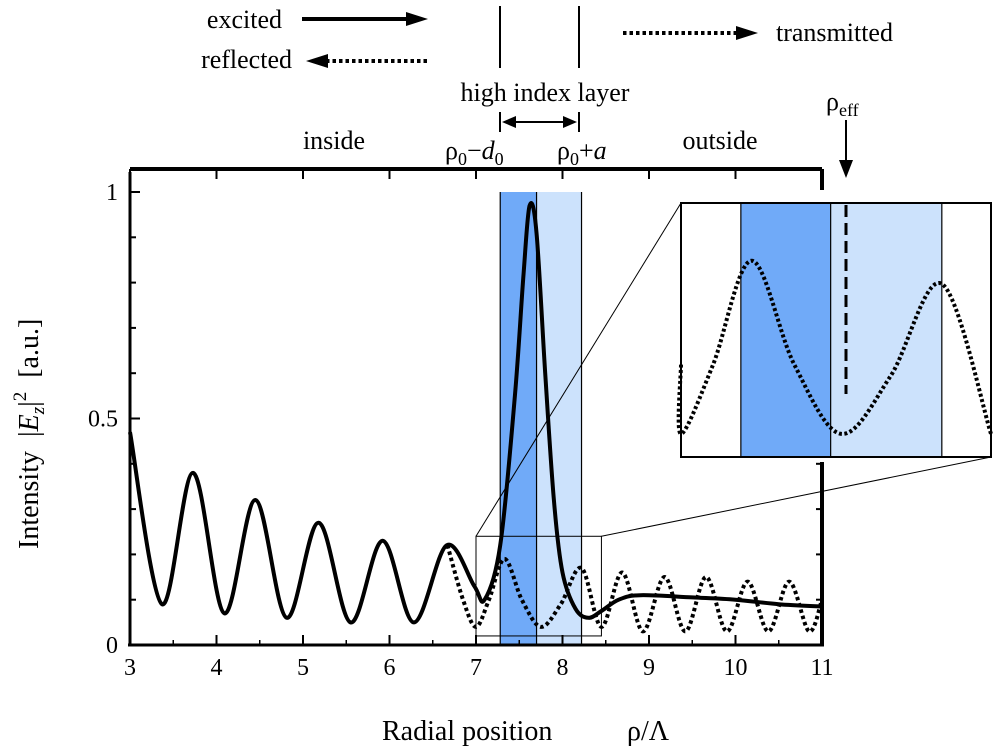 The image size is (1000, 754). What do you see at coordinates (886, 330) in the screenshot?
I see `inset-layer-band-outer` at bounding box center [886, 330].